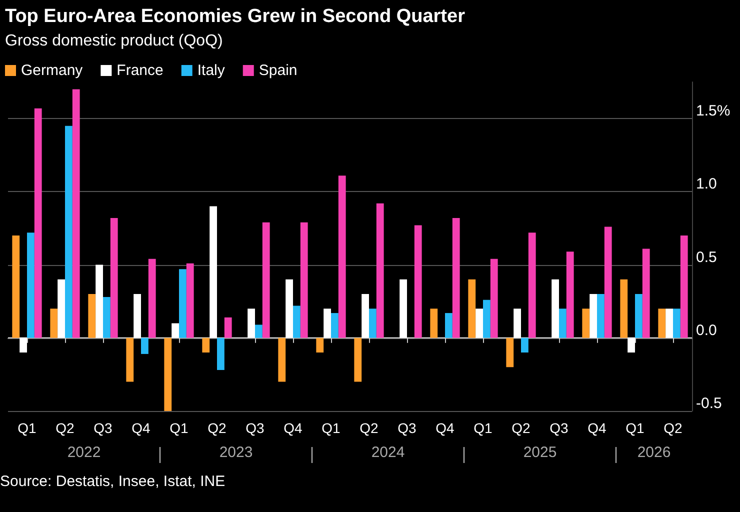 Image resolution: width=740 pixels, height=512 pixels. Describe the element at coordinates (706, 330) in the screenshot. I see `y-tick-label: 0.0` at that location.